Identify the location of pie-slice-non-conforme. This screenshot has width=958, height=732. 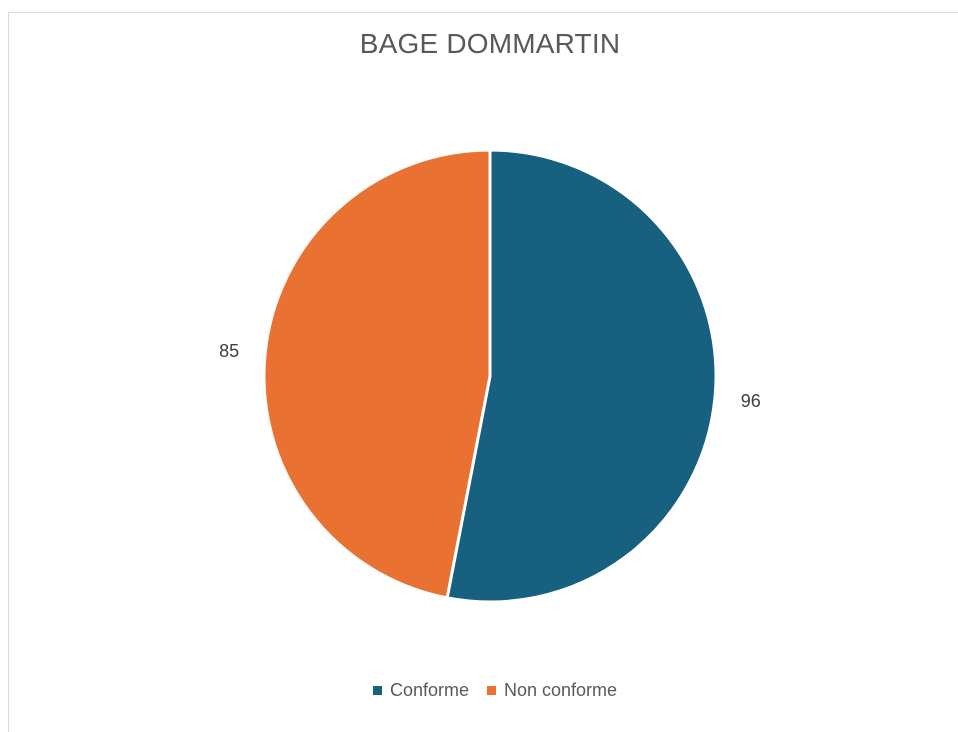
(377, 374).